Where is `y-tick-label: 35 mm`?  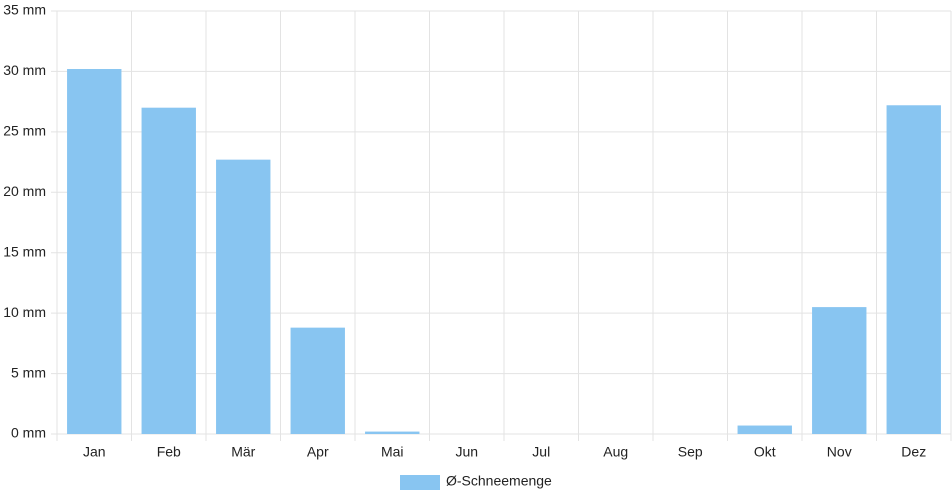 y-tick-label: 35 mm is located at coordinates (24, 10).